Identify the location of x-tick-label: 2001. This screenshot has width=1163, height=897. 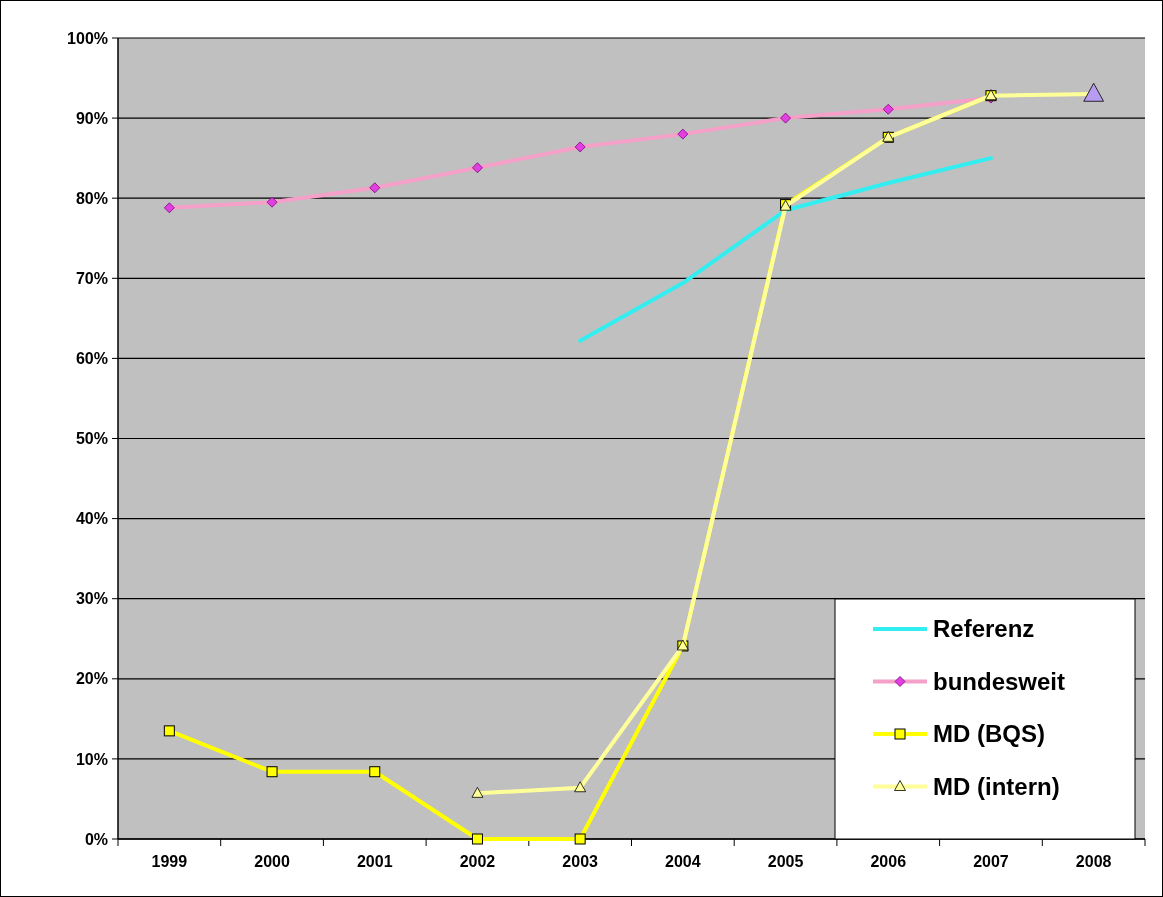
(374, 861).